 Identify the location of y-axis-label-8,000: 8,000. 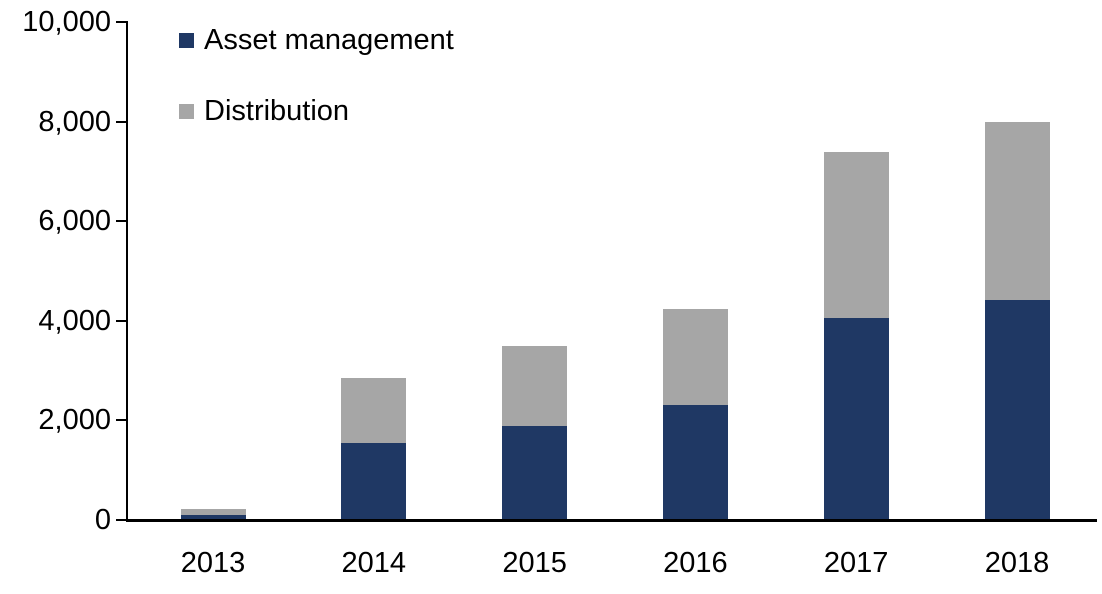
(74, 121).